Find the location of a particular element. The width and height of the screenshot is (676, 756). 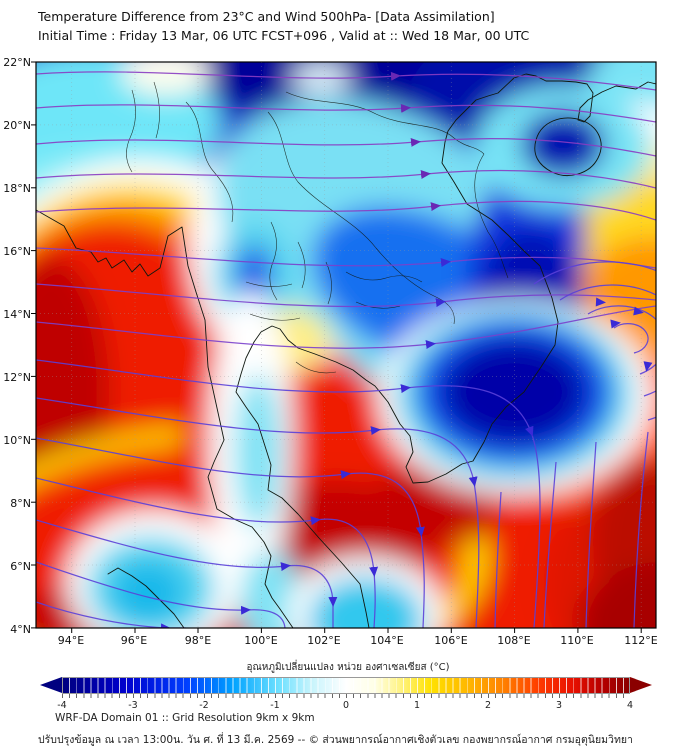

lat-tick-12n: 12°N is located at coordinates (17, 377).